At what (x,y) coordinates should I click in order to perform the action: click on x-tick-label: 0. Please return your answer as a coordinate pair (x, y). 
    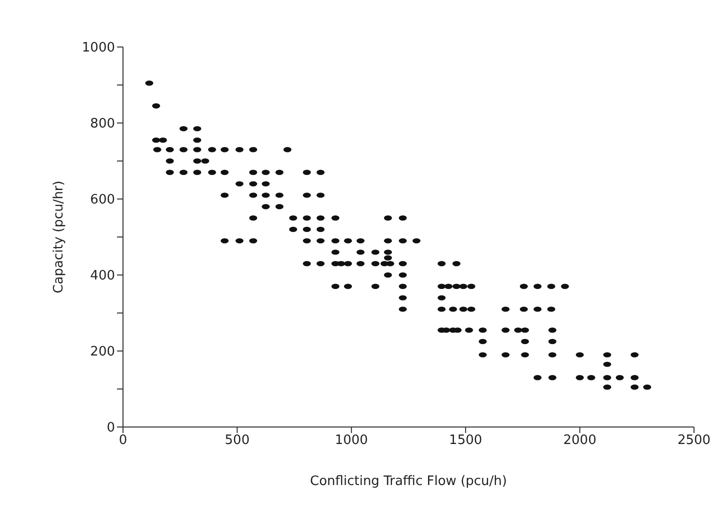
    Looking at the image, I should click on (123, 440).